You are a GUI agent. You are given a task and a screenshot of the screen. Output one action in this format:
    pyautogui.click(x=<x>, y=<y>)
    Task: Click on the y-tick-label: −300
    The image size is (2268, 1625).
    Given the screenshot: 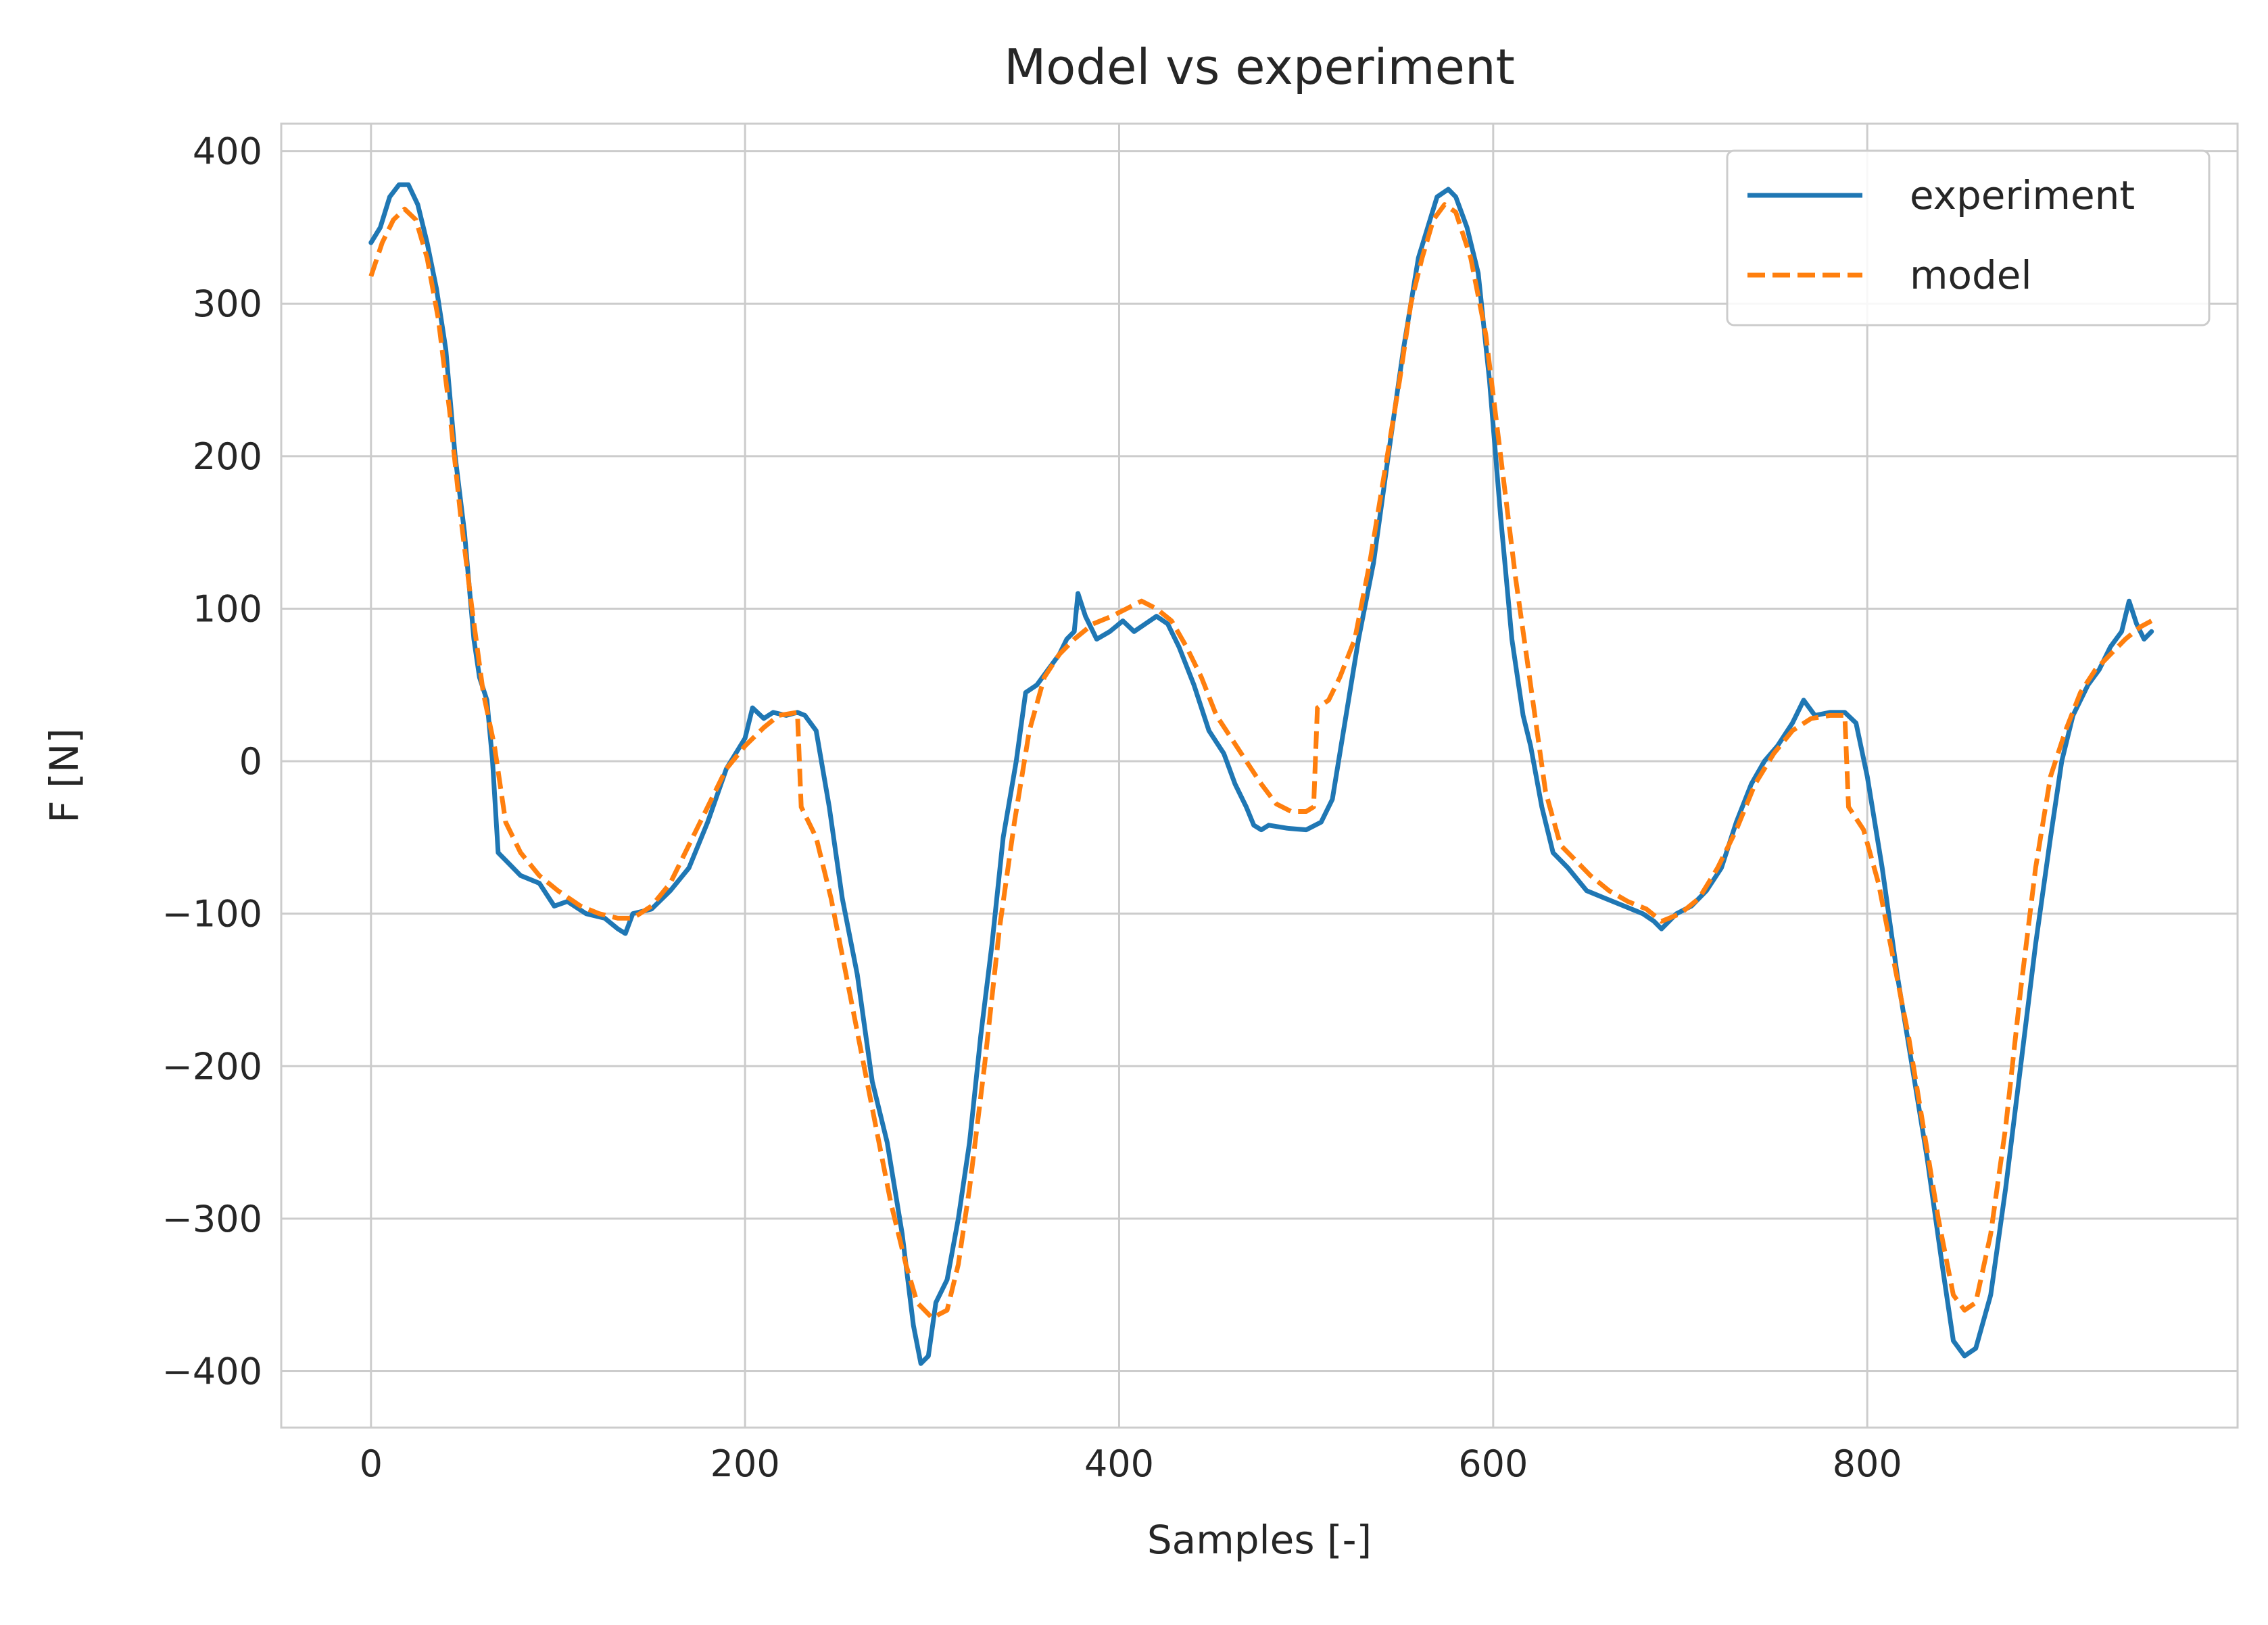 What is the action you would take?
    pyautogui.click(x=212, y=1219)
    